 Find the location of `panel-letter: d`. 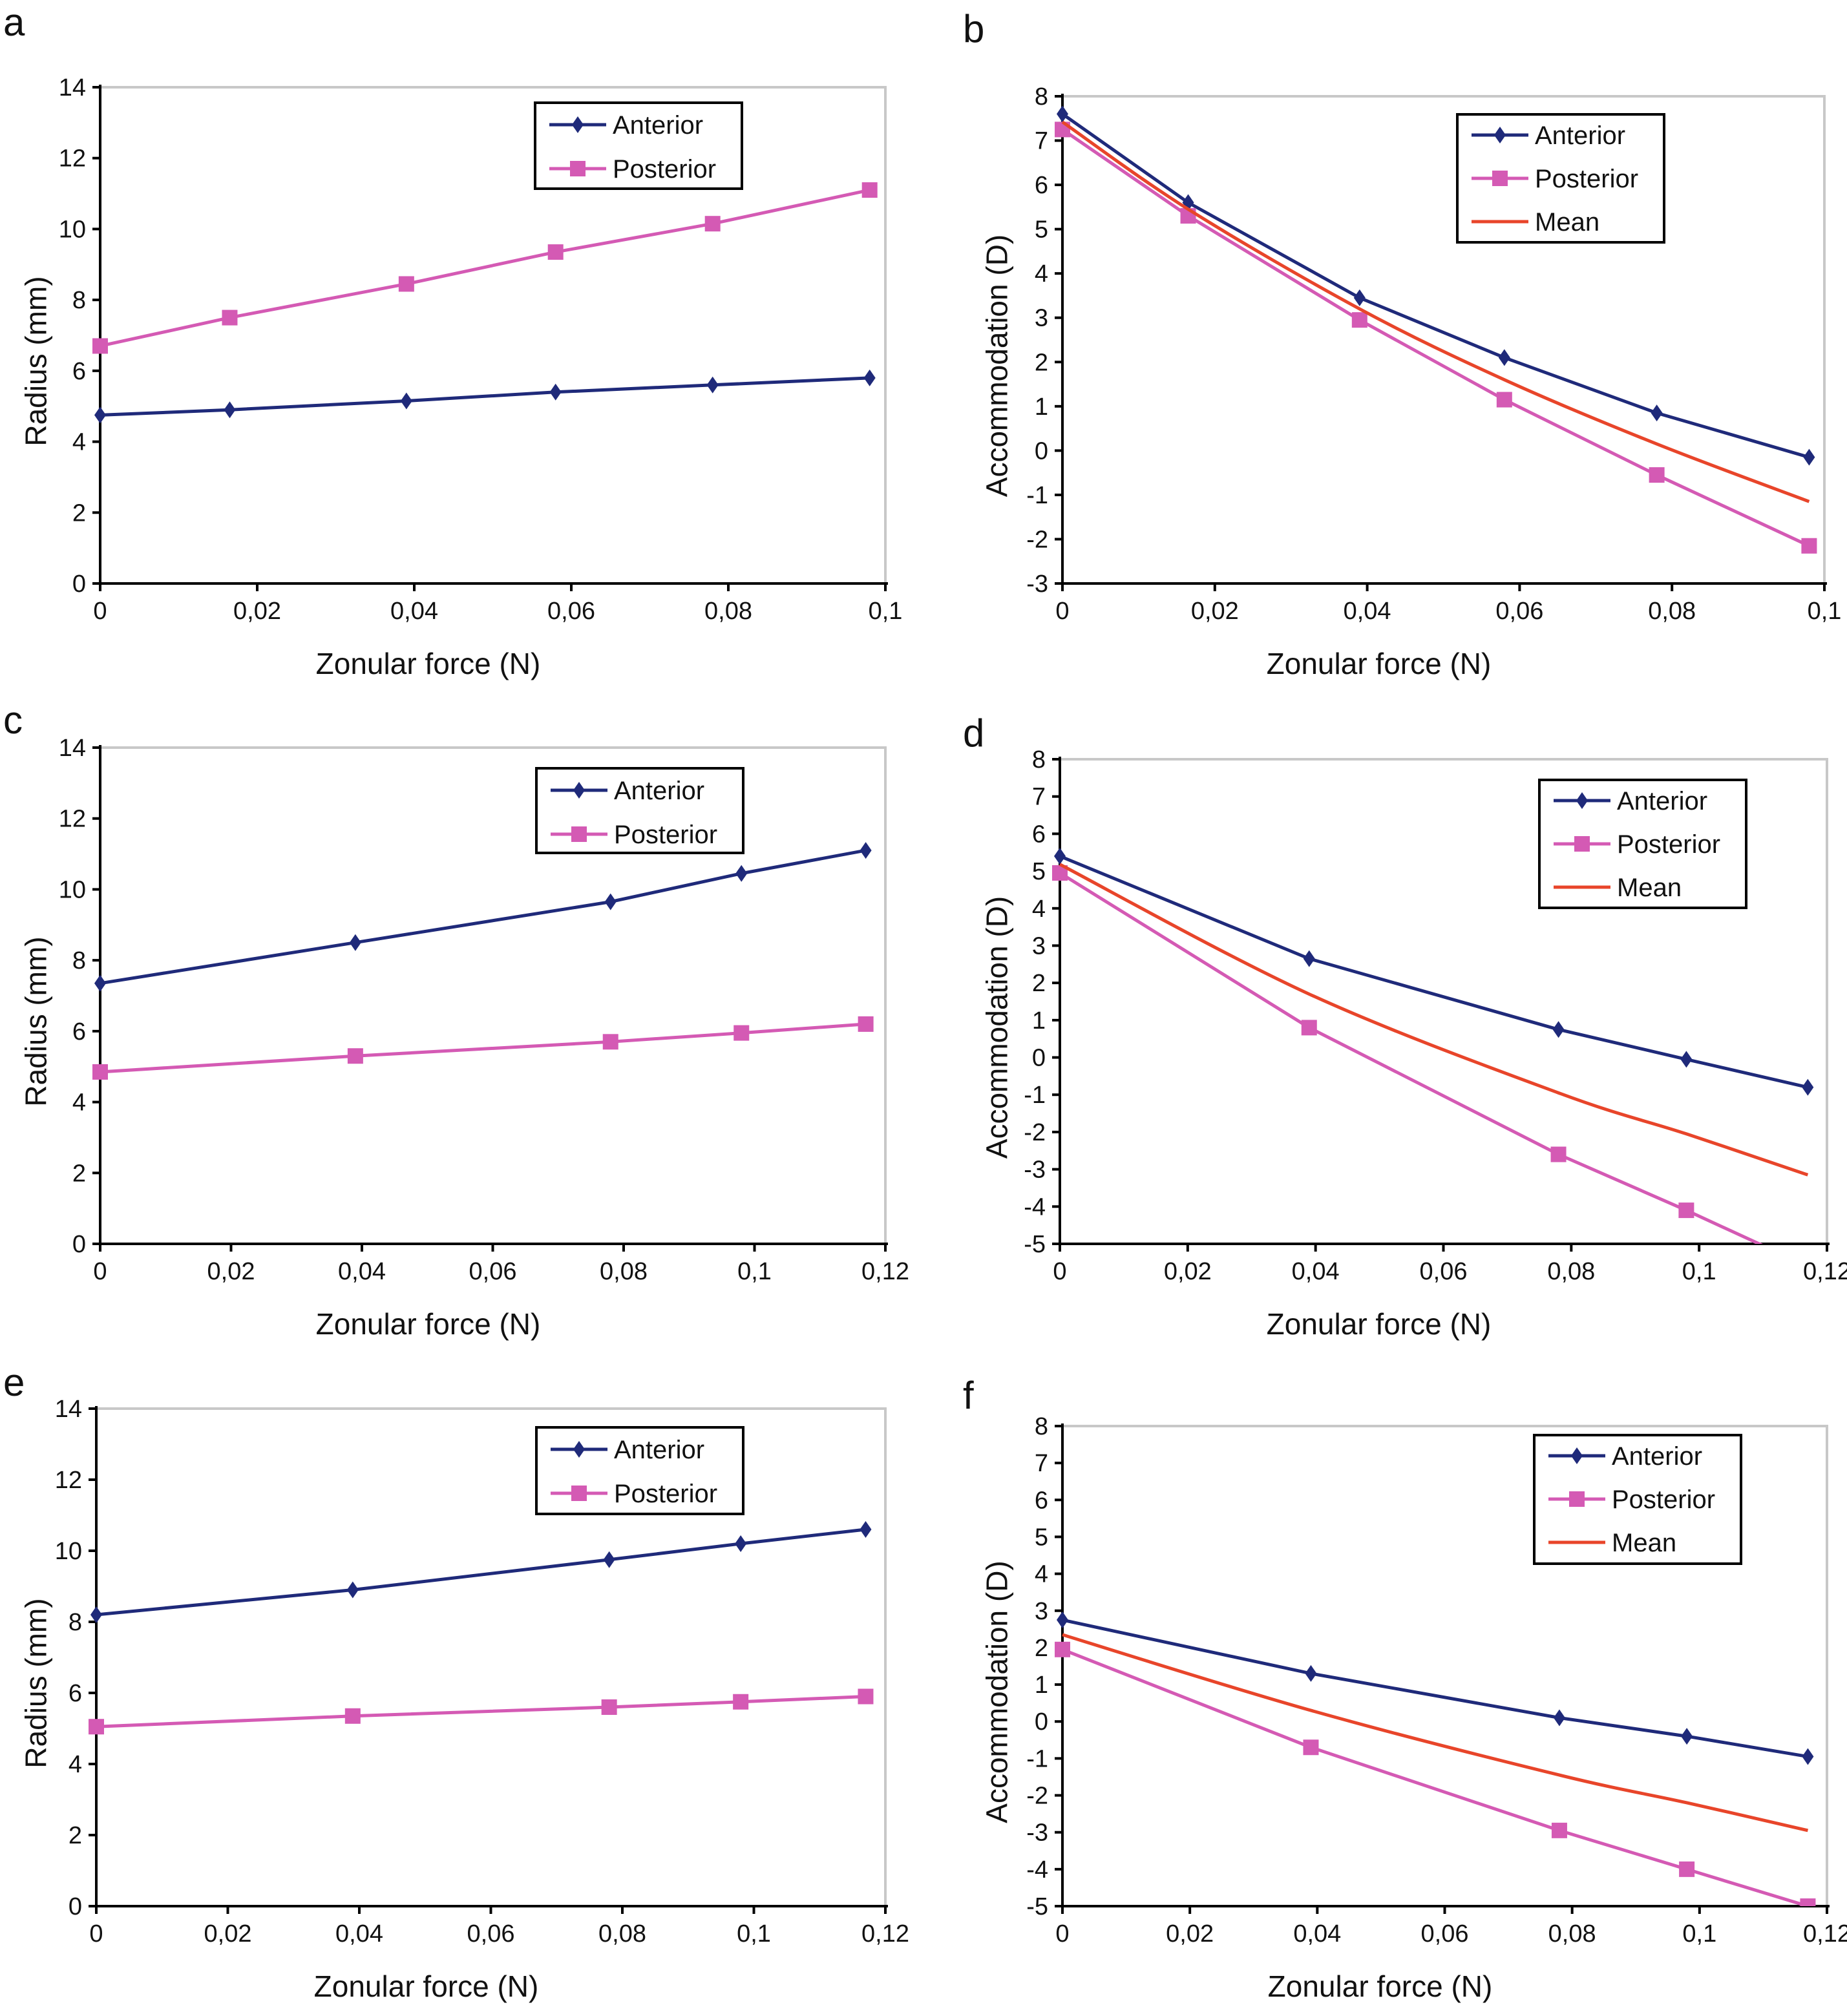

panel-letter: d is located at coordinates (973, 733).